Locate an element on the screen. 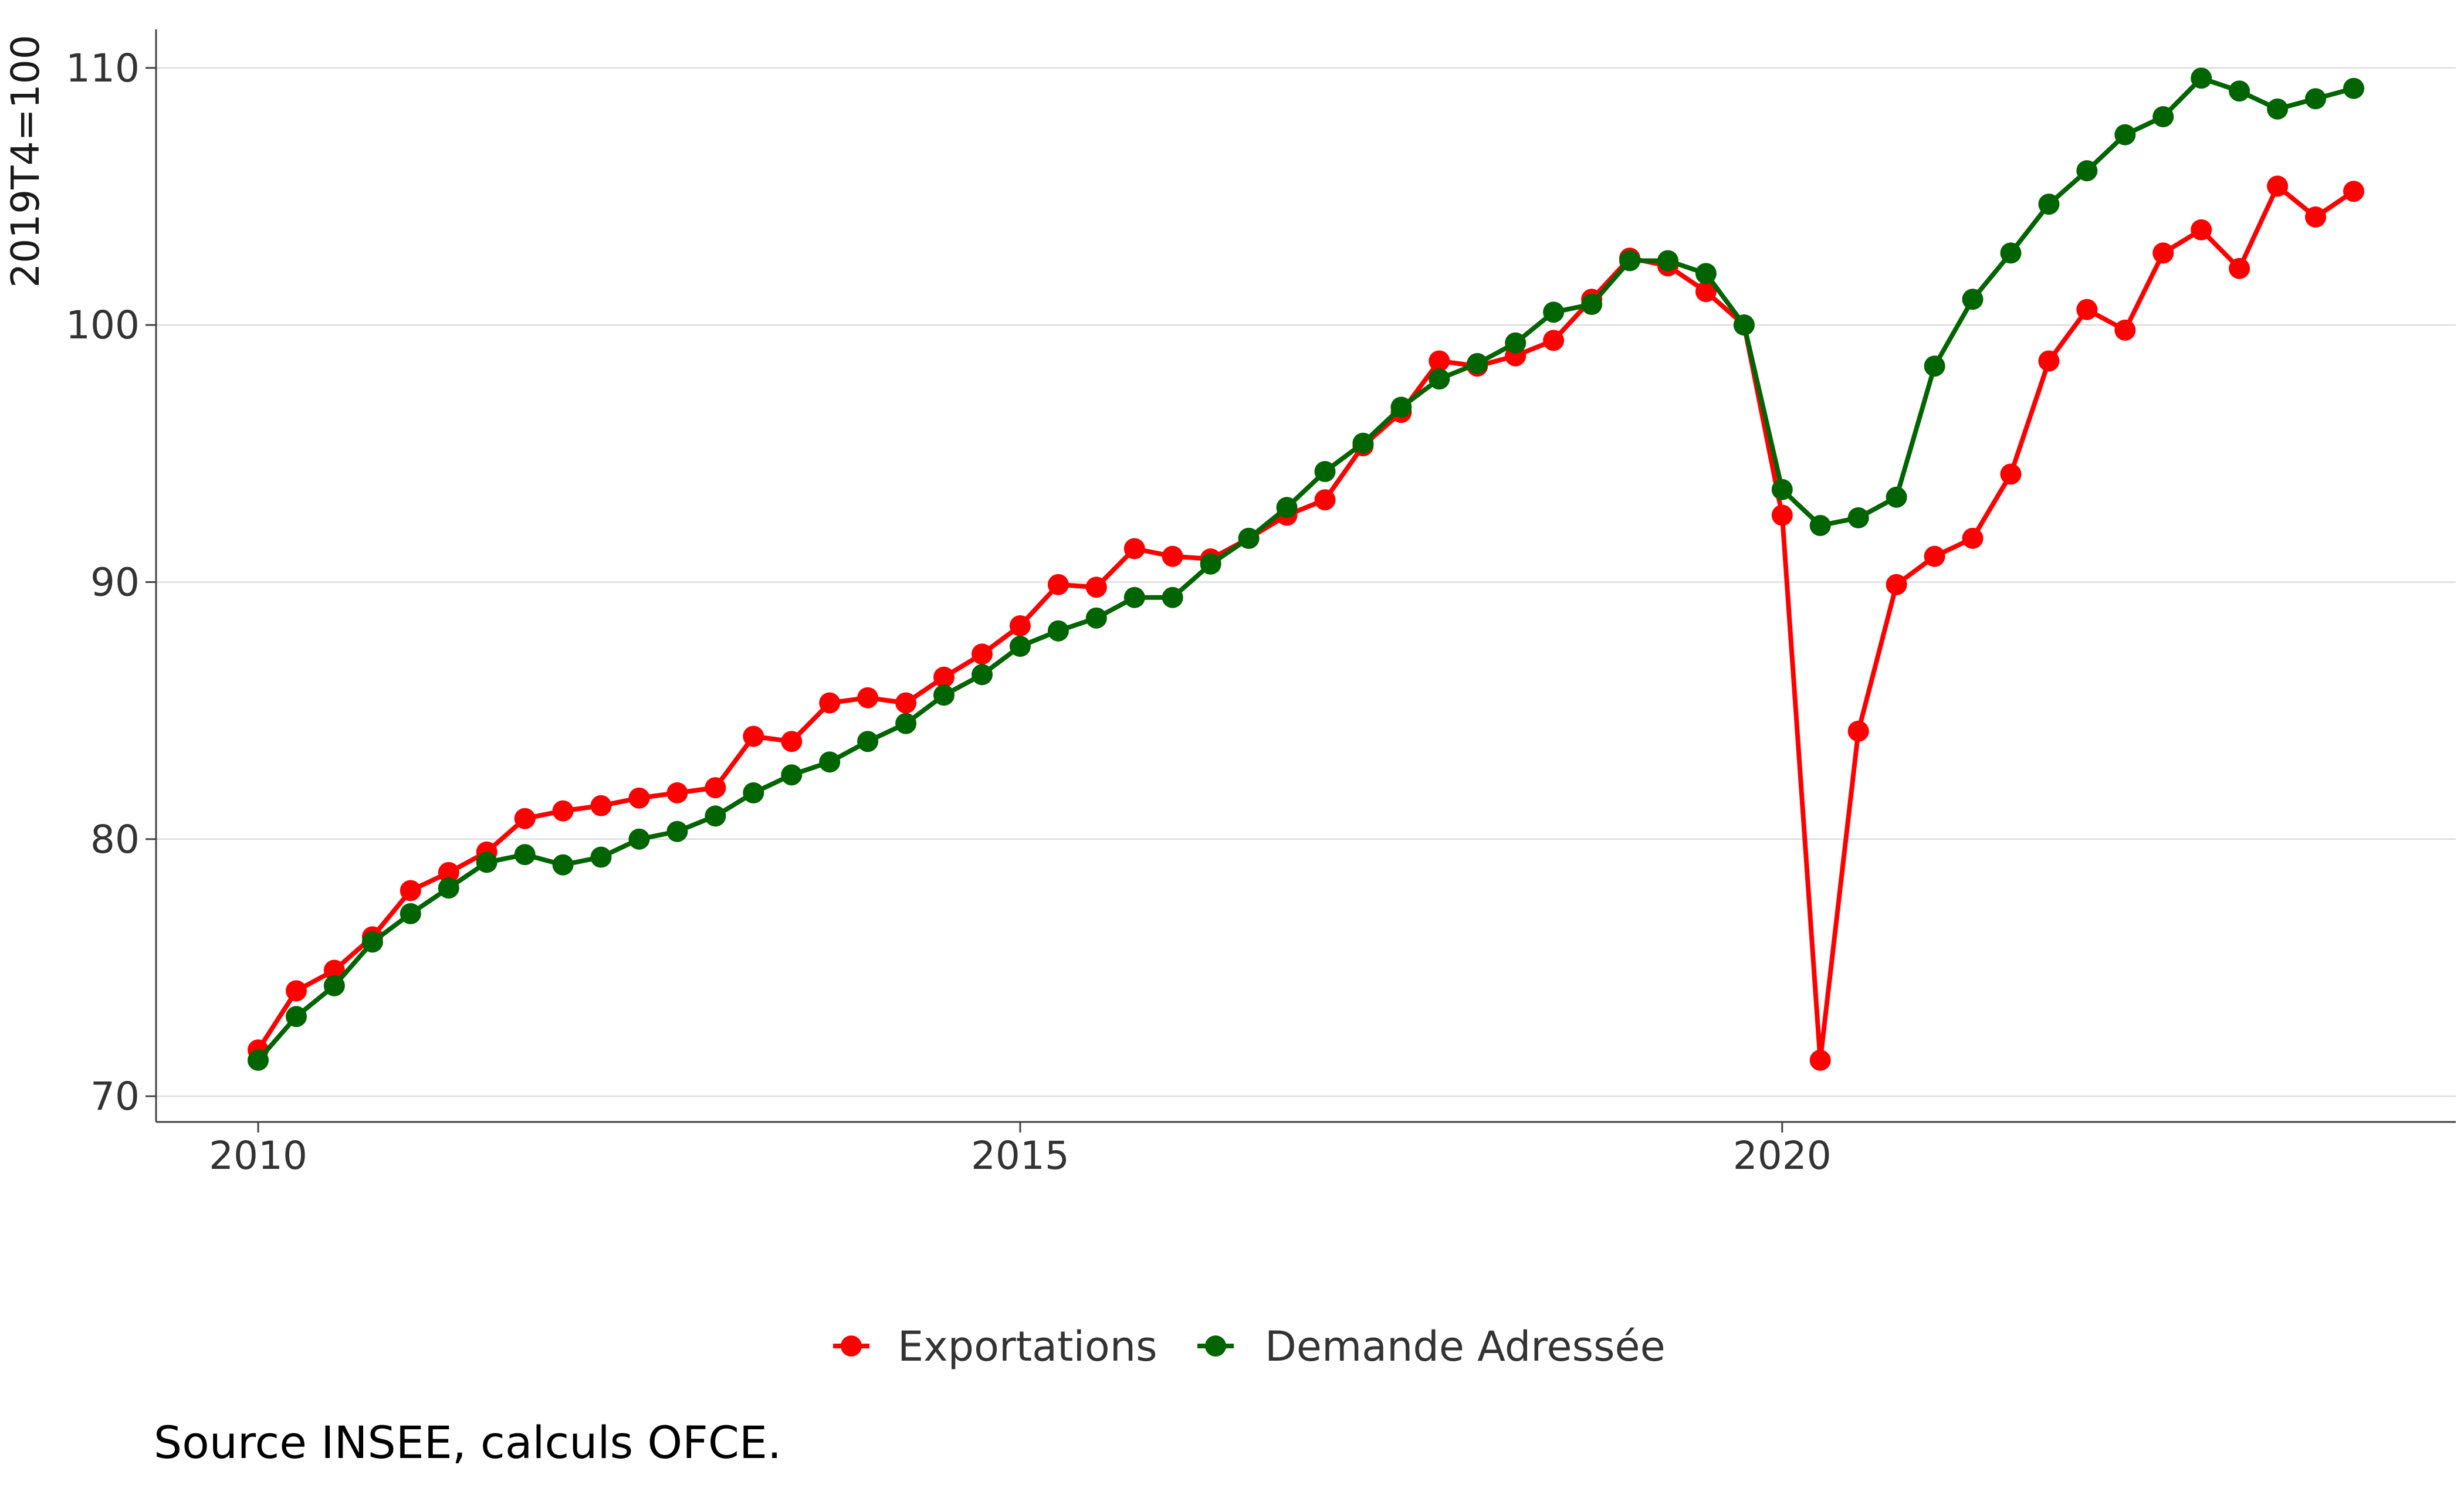 This screenshot has width=2464, height=1502. y-tick-label: 70 is located at coordinates (115, 1096).